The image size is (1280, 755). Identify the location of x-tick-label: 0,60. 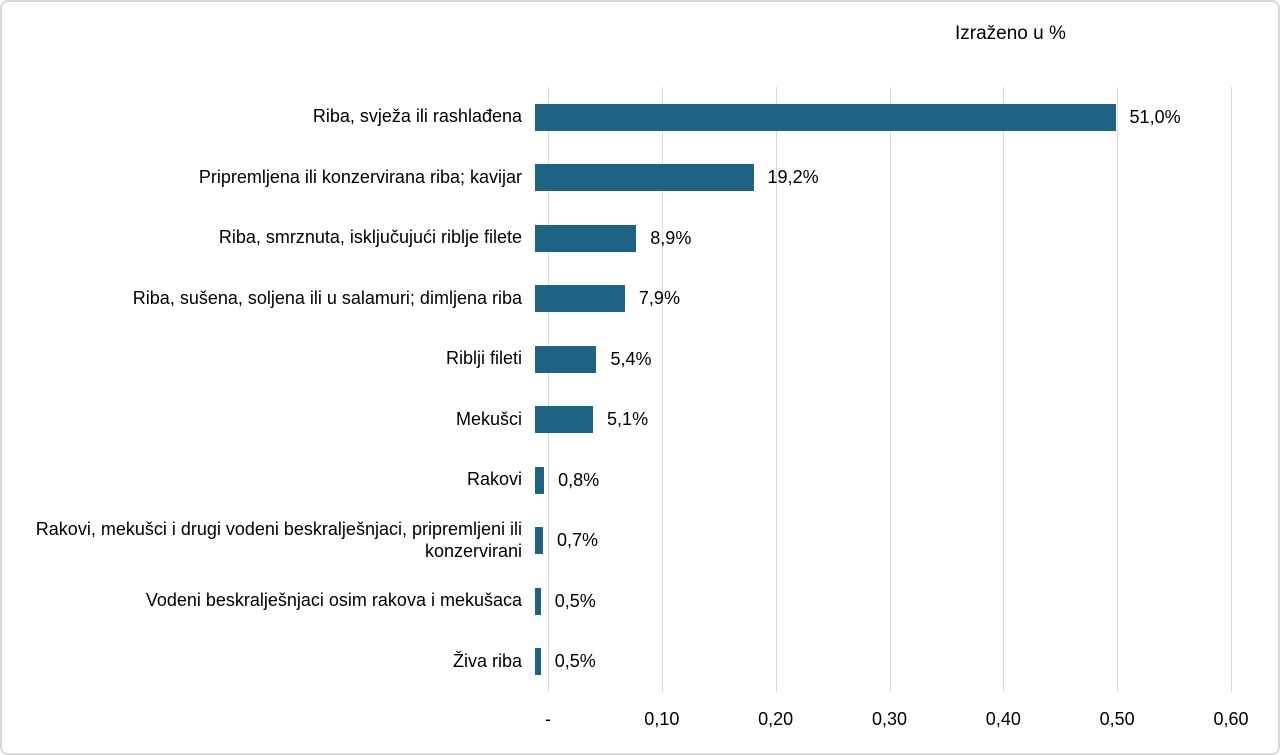
(1231, 719).